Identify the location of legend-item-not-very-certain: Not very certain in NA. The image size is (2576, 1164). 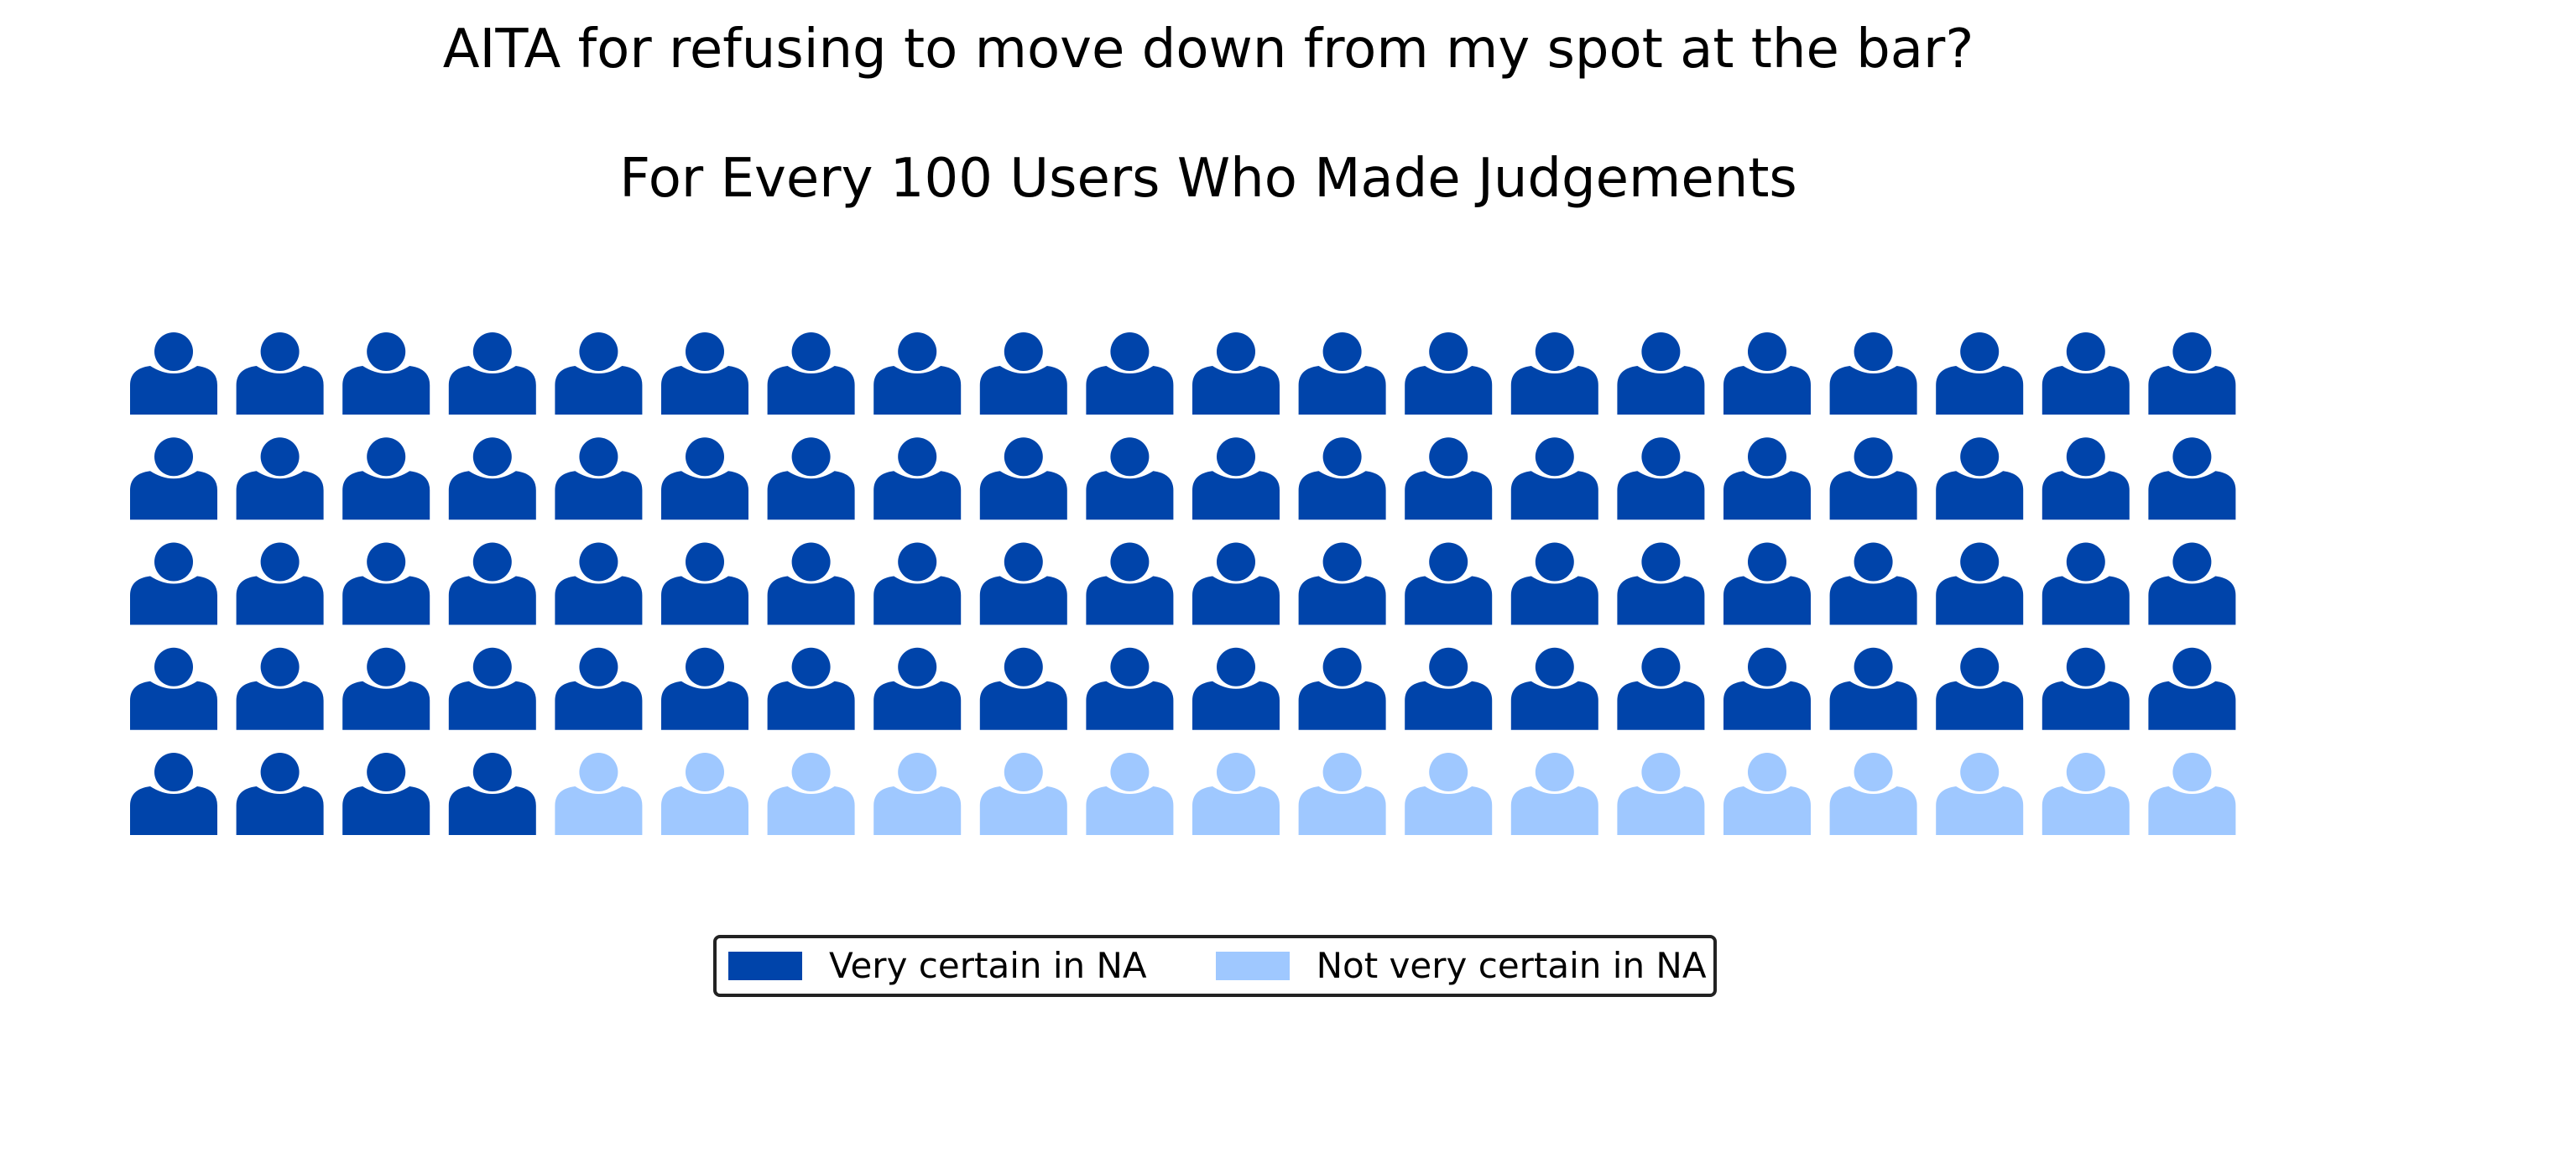
(1461, 966).